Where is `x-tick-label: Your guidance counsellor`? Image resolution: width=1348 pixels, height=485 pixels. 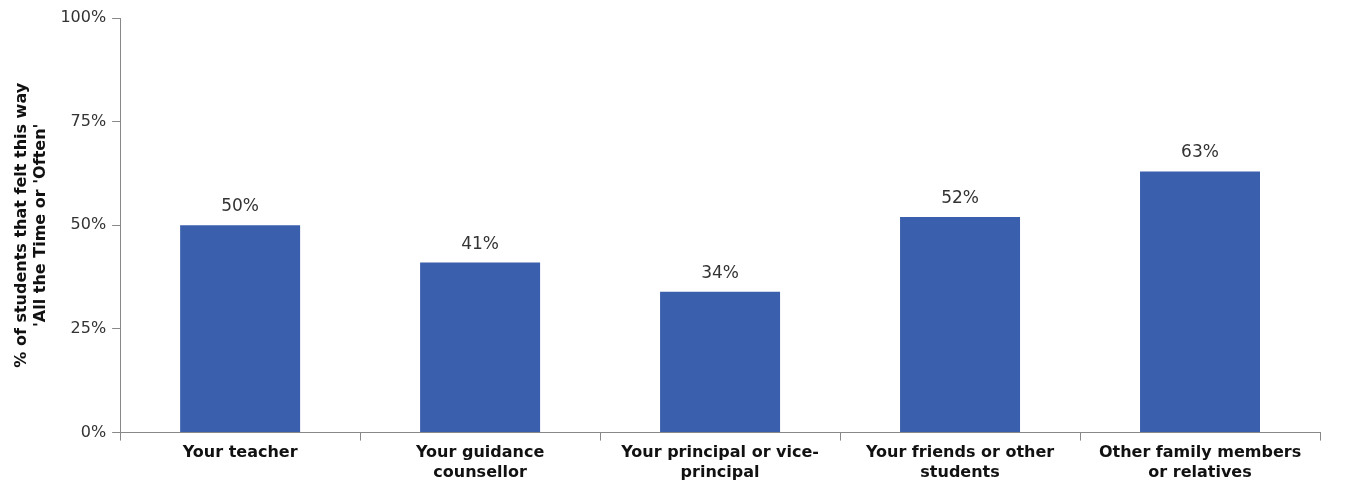
x-tick-label: Your guidance counsellor is located at coordinates (479, 461).